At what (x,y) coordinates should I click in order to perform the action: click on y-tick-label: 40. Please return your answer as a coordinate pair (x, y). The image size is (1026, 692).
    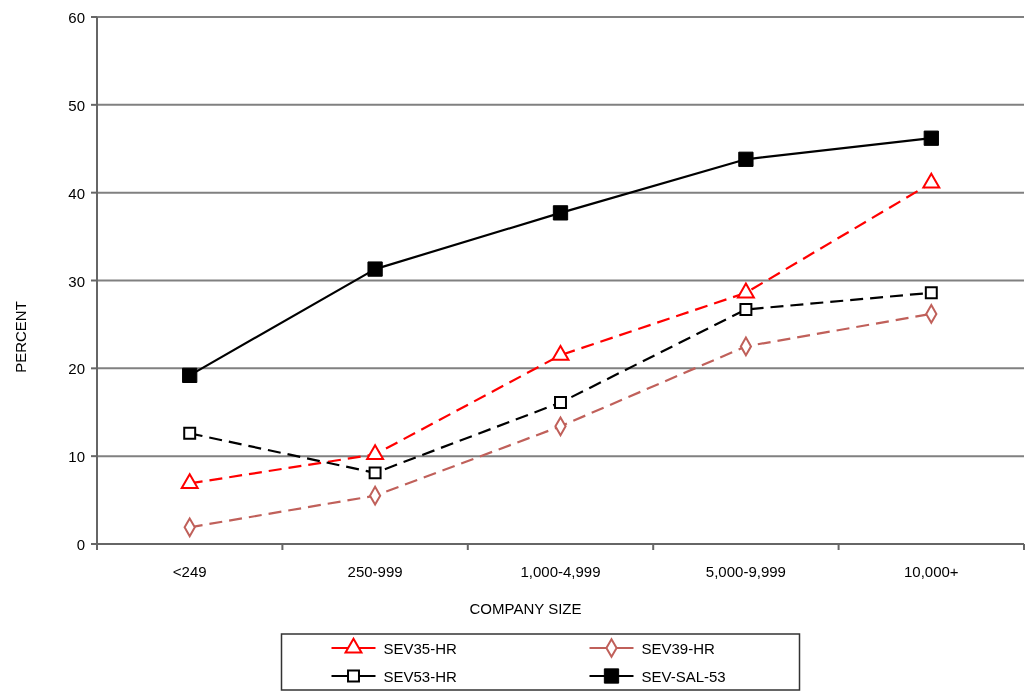
    Looking at the image, I should click on (76, 193).